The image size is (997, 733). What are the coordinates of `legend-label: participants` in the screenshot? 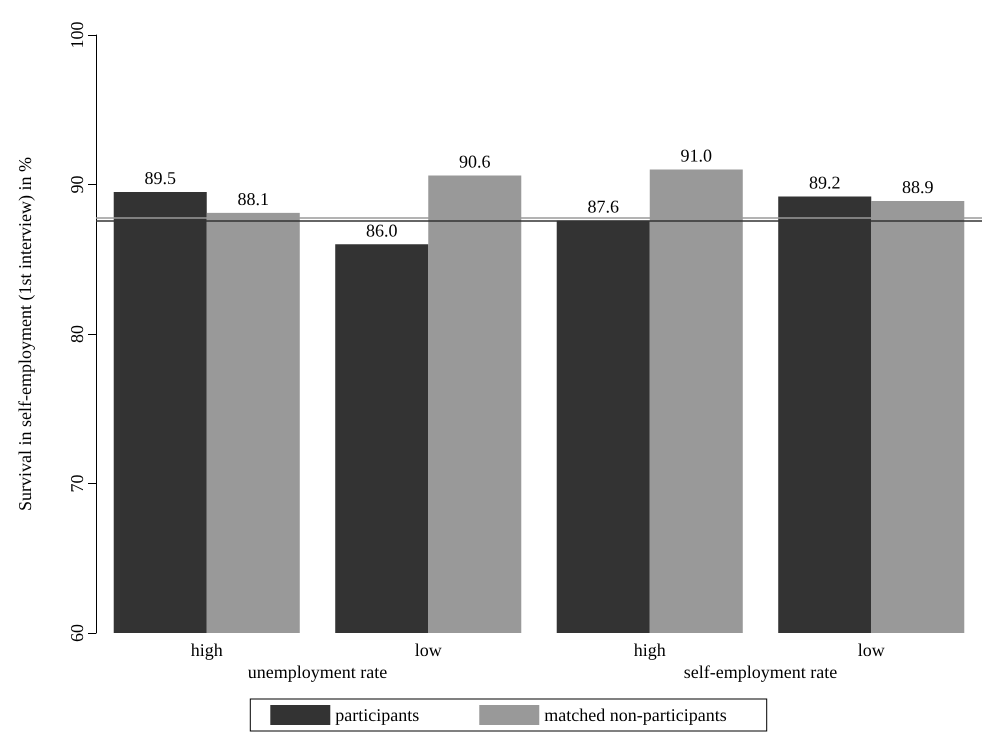 It's located at (377, 715).